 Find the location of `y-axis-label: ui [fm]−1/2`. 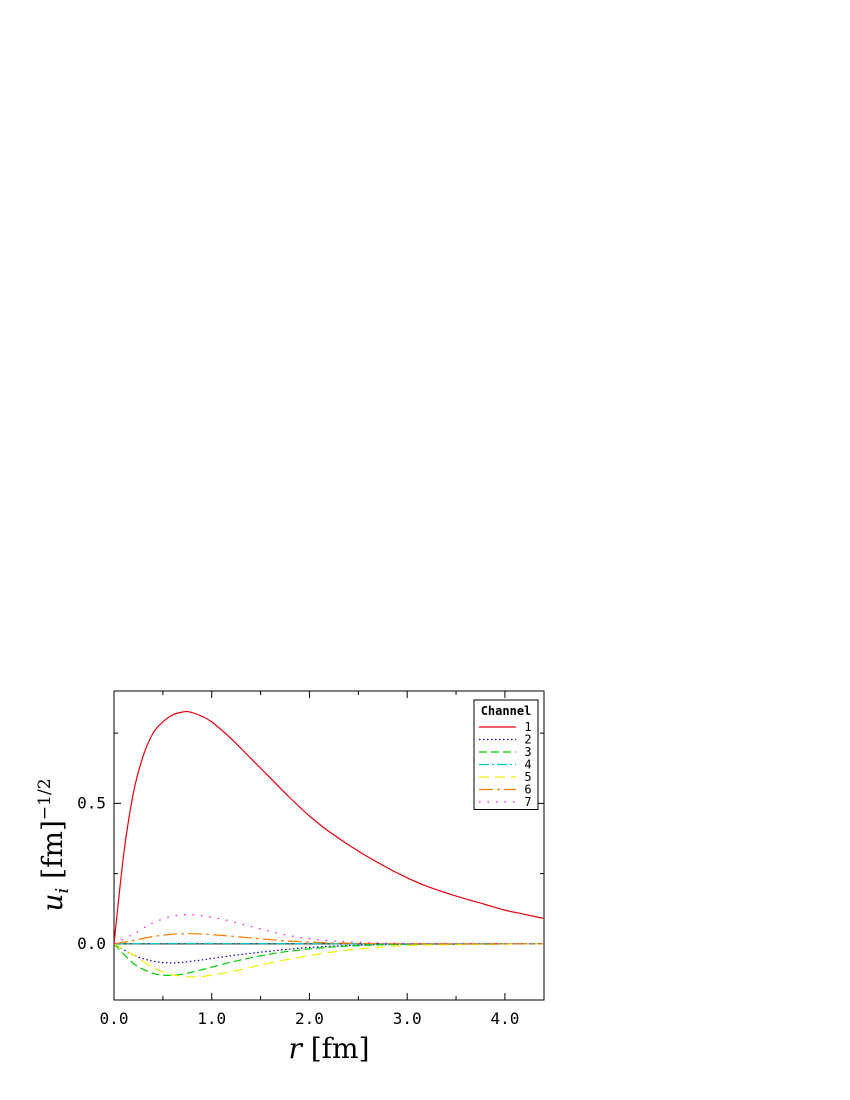

y-axis-label: ui [fm]−1/2 is located at coordinates (54, 844).